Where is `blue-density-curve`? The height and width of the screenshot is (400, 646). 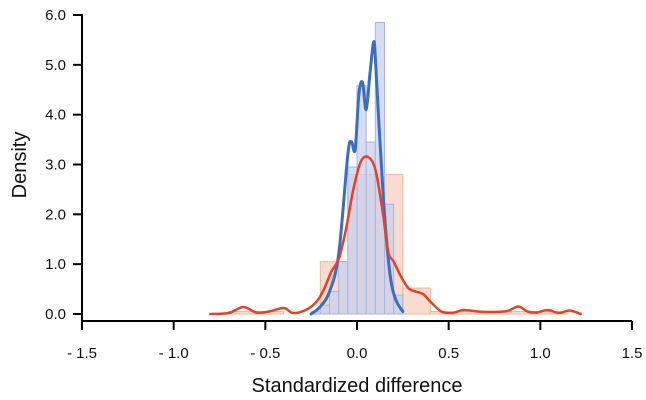 blue-density-curve is located at coordinates (357, 178).